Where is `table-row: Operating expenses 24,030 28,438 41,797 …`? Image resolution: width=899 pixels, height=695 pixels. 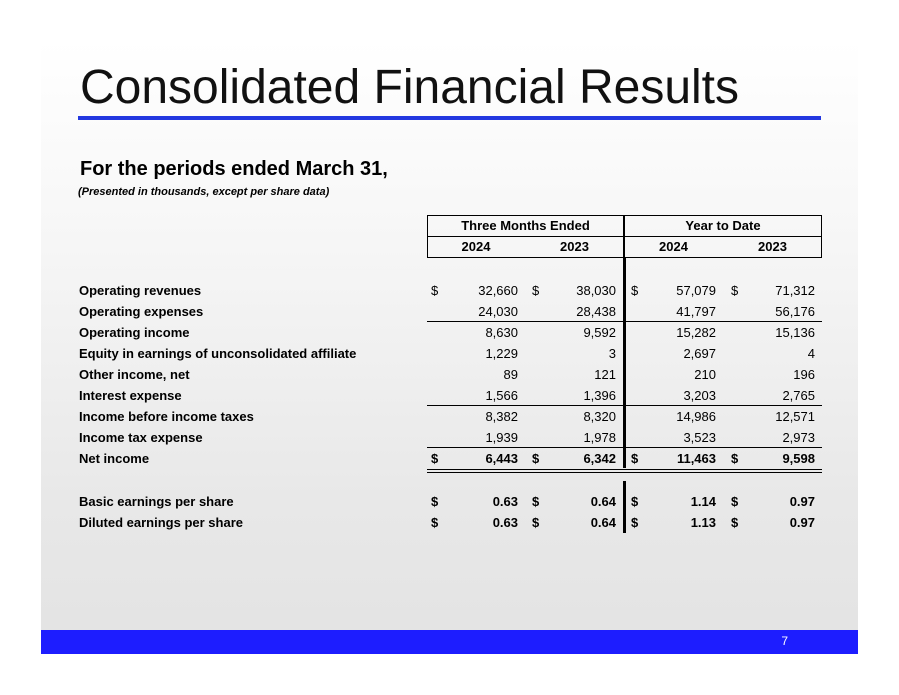 table-row: Operating expenses 24,030 28,438 41,797 … is located at coordinates (449, 311).